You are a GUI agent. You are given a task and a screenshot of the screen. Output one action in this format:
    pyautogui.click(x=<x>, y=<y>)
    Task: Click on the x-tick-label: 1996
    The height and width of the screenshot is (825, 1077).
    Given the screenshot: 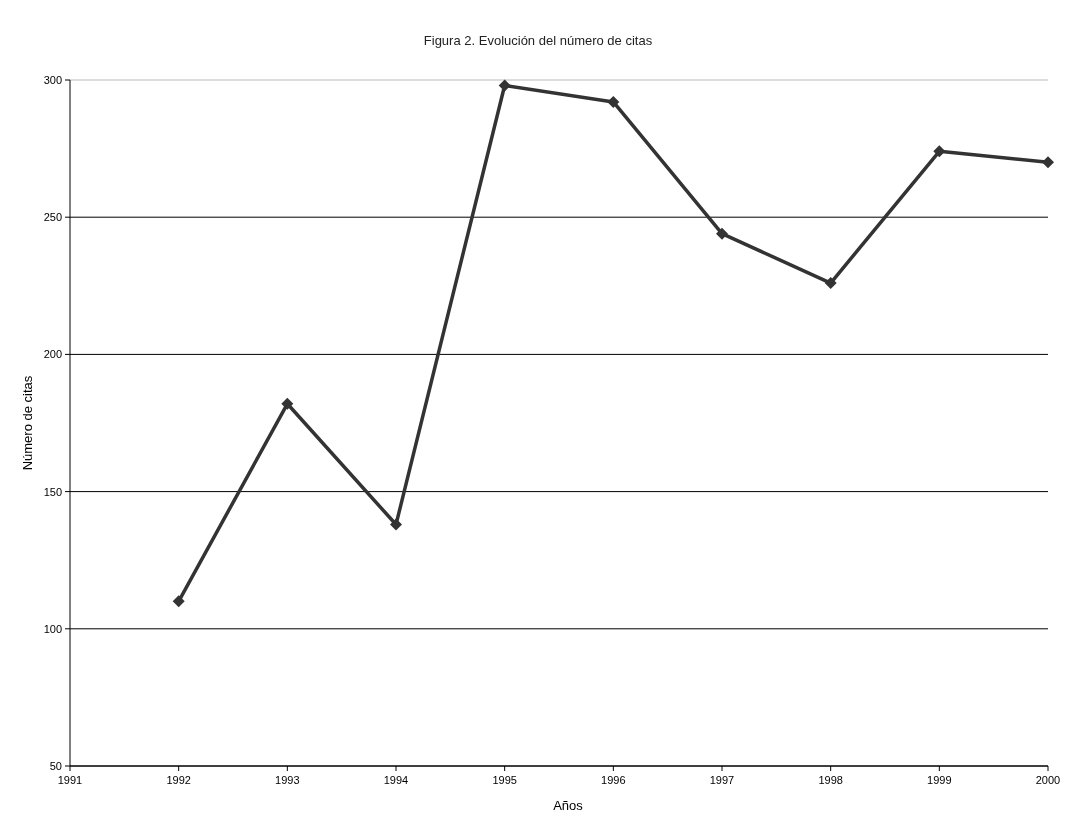 What is the action you would take?
    pyautogui.click(x=613, y=780)
    